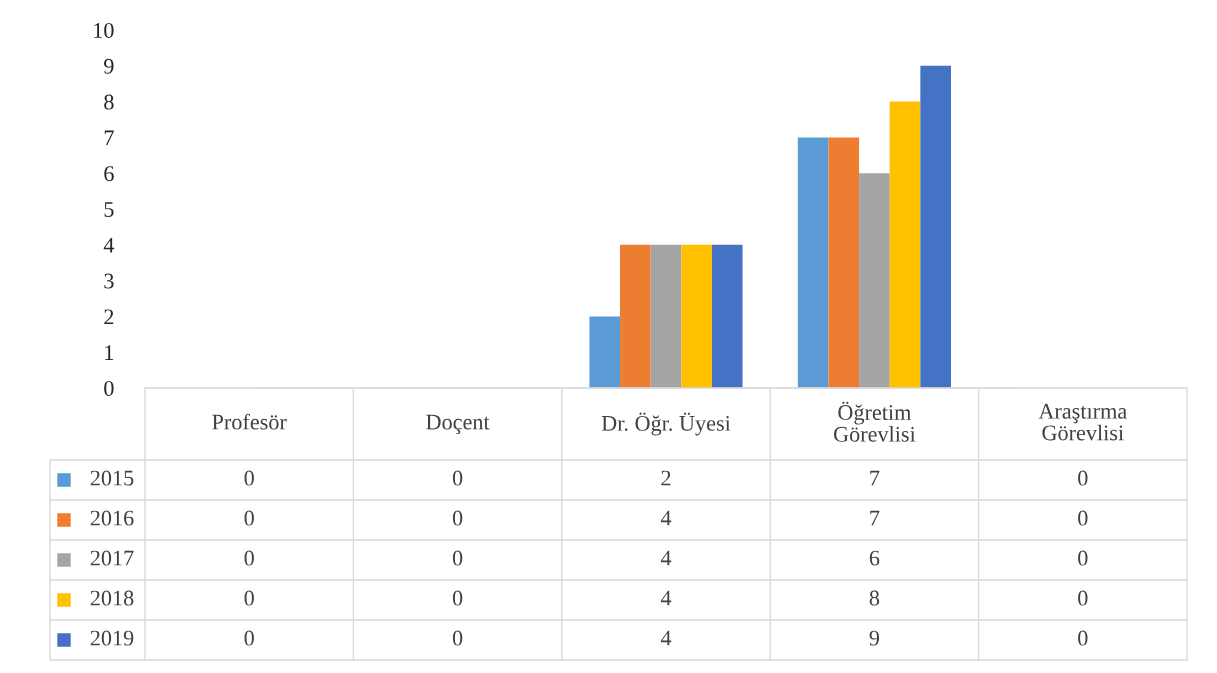  I want to click on y-tick-label: 9, so click(109, 66).